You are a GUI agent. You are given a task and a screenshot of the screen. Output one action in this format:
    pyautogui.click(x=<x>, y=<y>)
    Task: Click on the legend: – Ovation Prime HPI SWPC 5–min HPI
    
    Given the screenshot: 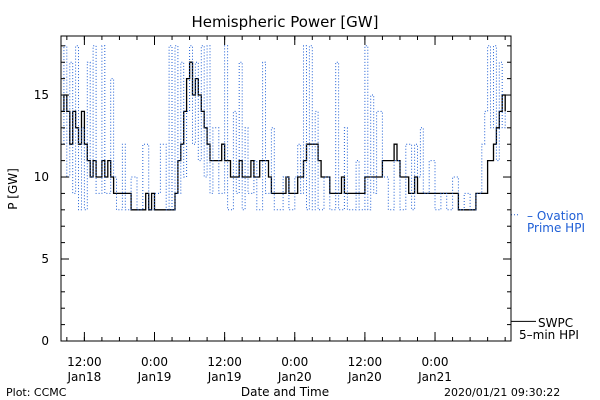 What is the action you would take?
    pyautogui.click(x=552, y=275)
    